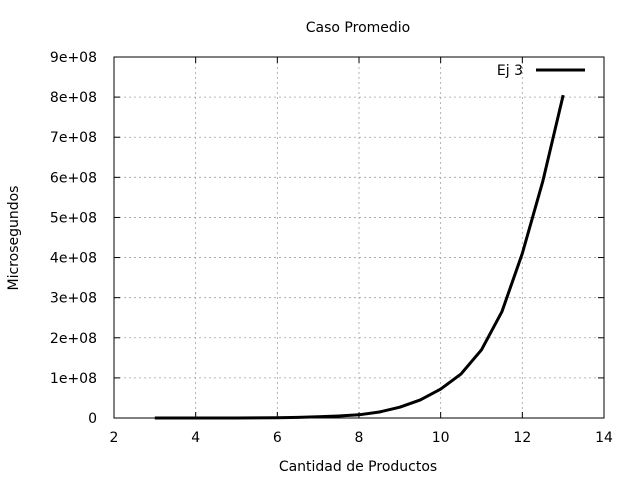 The width and height of the screenshot is (640, 480). What do you see at coordinates (359, 438) in the screenshot?
I see `x-tick-label: 8` at bounding box center [359, 438].